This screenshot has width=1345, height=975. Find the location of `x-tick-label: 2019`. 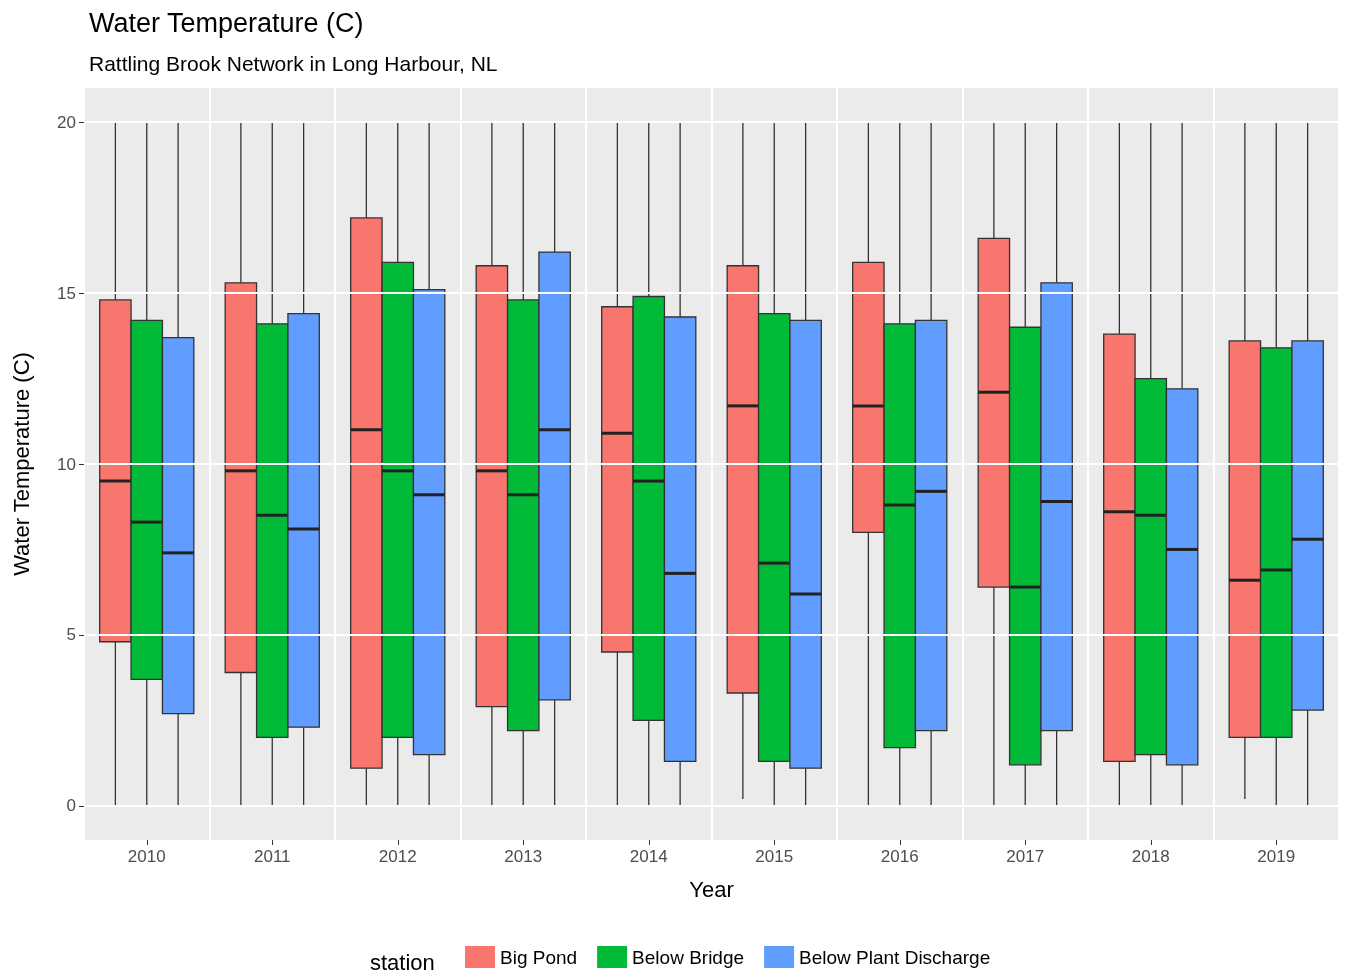

x-tick-label: 2019 is located at coordinates (1276, 856).